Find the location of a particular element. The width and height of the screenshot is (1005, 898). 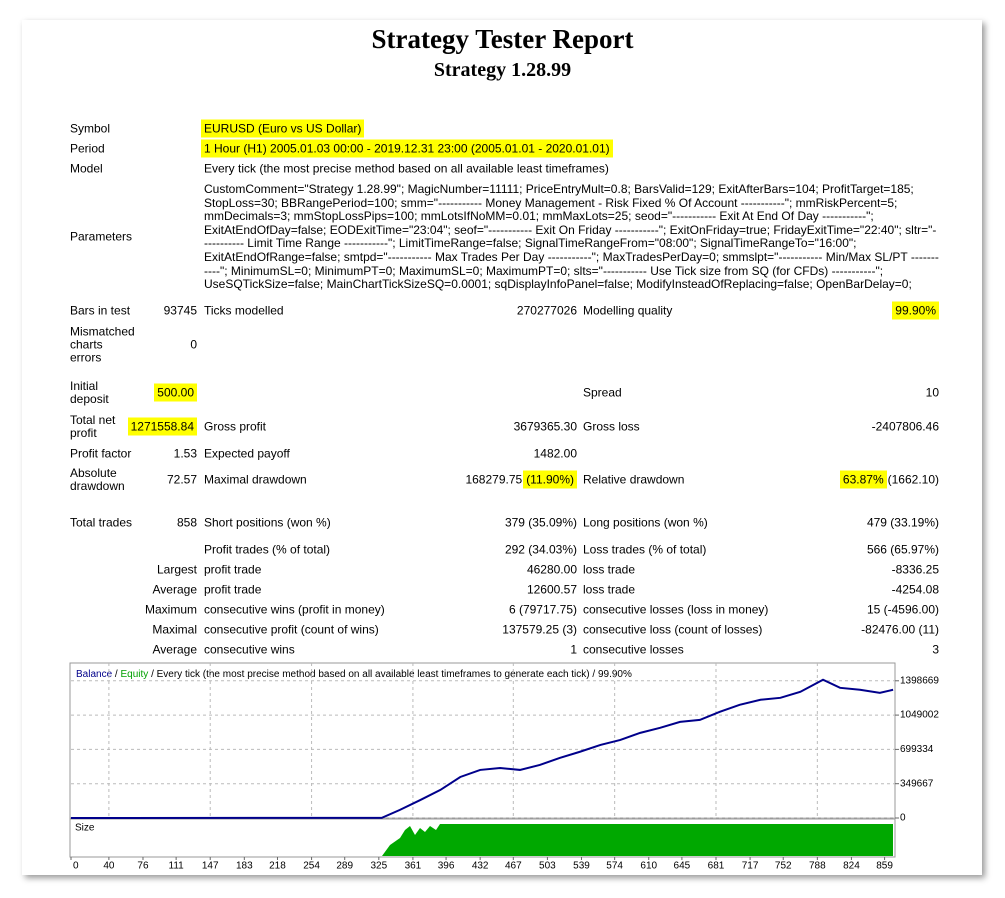

x-tick-label: 111 is located at coordinates (177, 866).